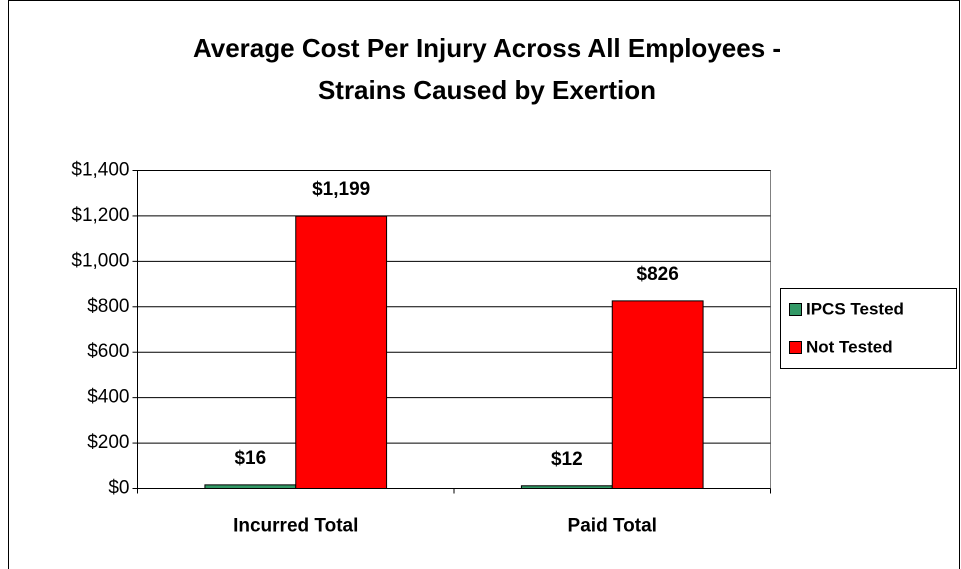 The image size is (961, 569). I want to click on y-tick-label: $600, so click(108, 351).